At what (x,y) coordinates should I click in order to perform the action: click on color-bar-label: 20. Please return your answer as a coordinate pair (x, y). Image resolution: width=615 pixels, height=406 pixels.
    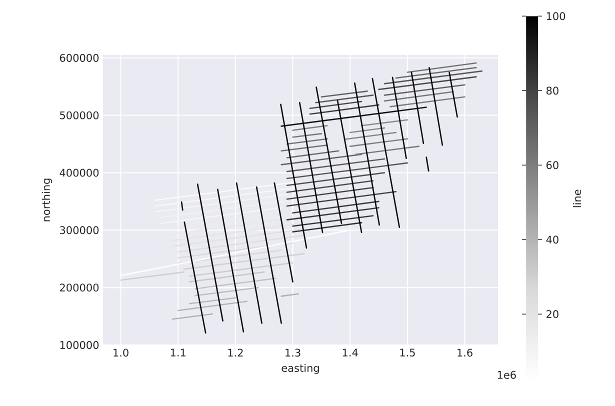
    Looking at the image, I should click on (552, 314).